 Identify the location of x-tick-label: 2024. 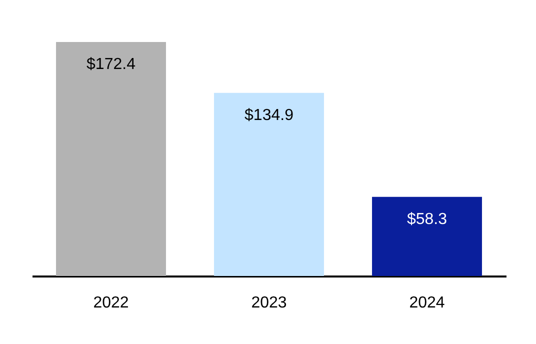
(427, 303).